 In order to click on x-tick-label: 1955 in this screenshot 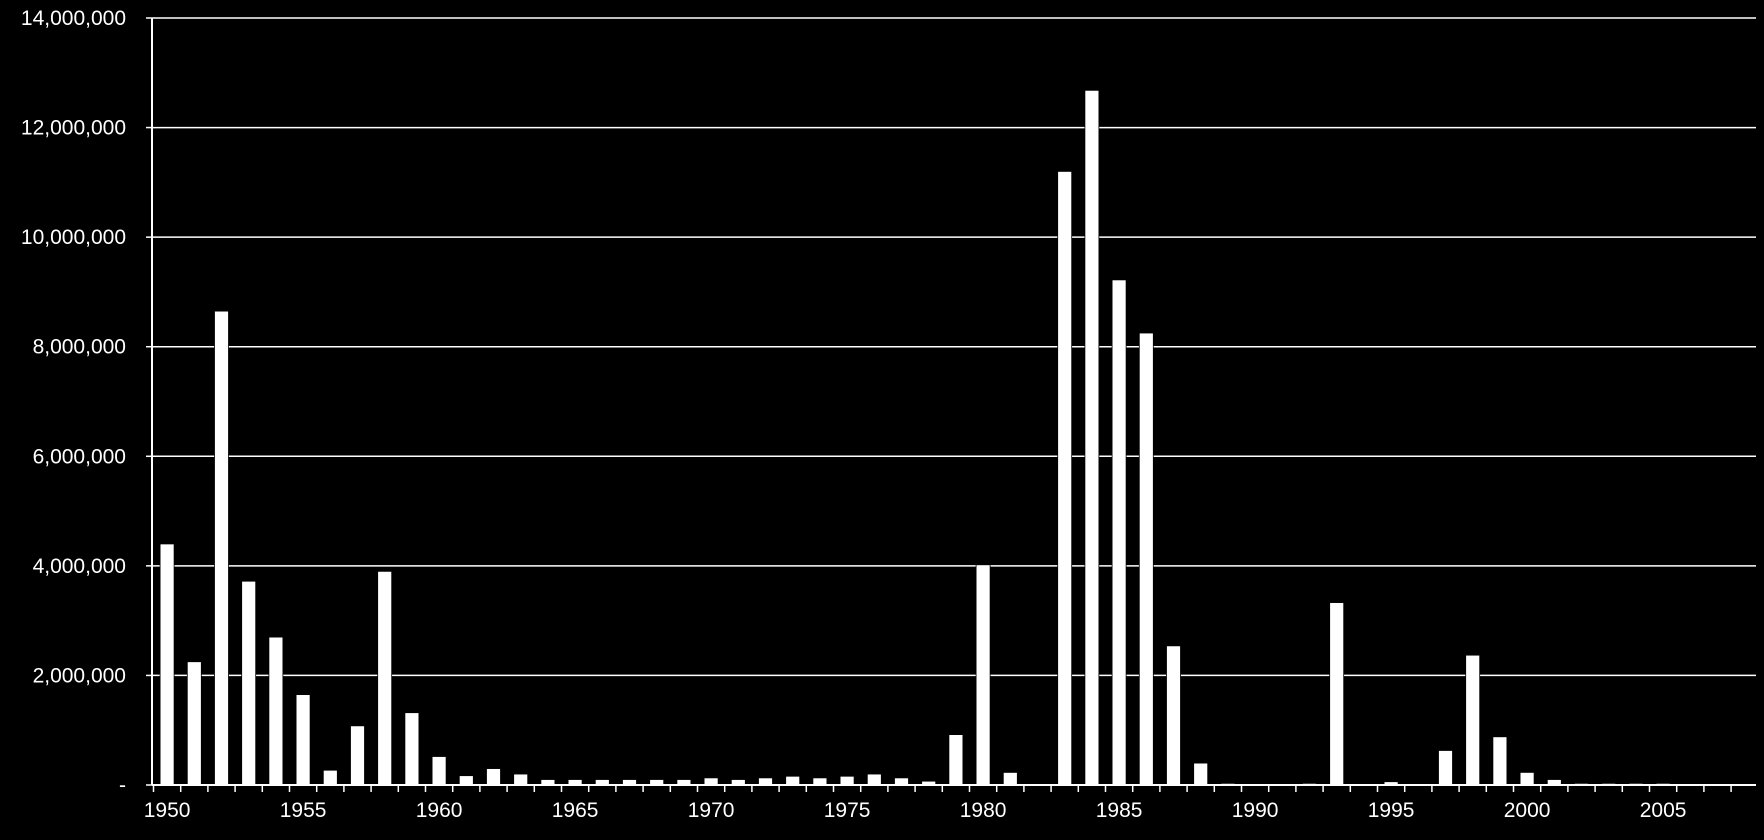, I will do `click(303, 810)`.